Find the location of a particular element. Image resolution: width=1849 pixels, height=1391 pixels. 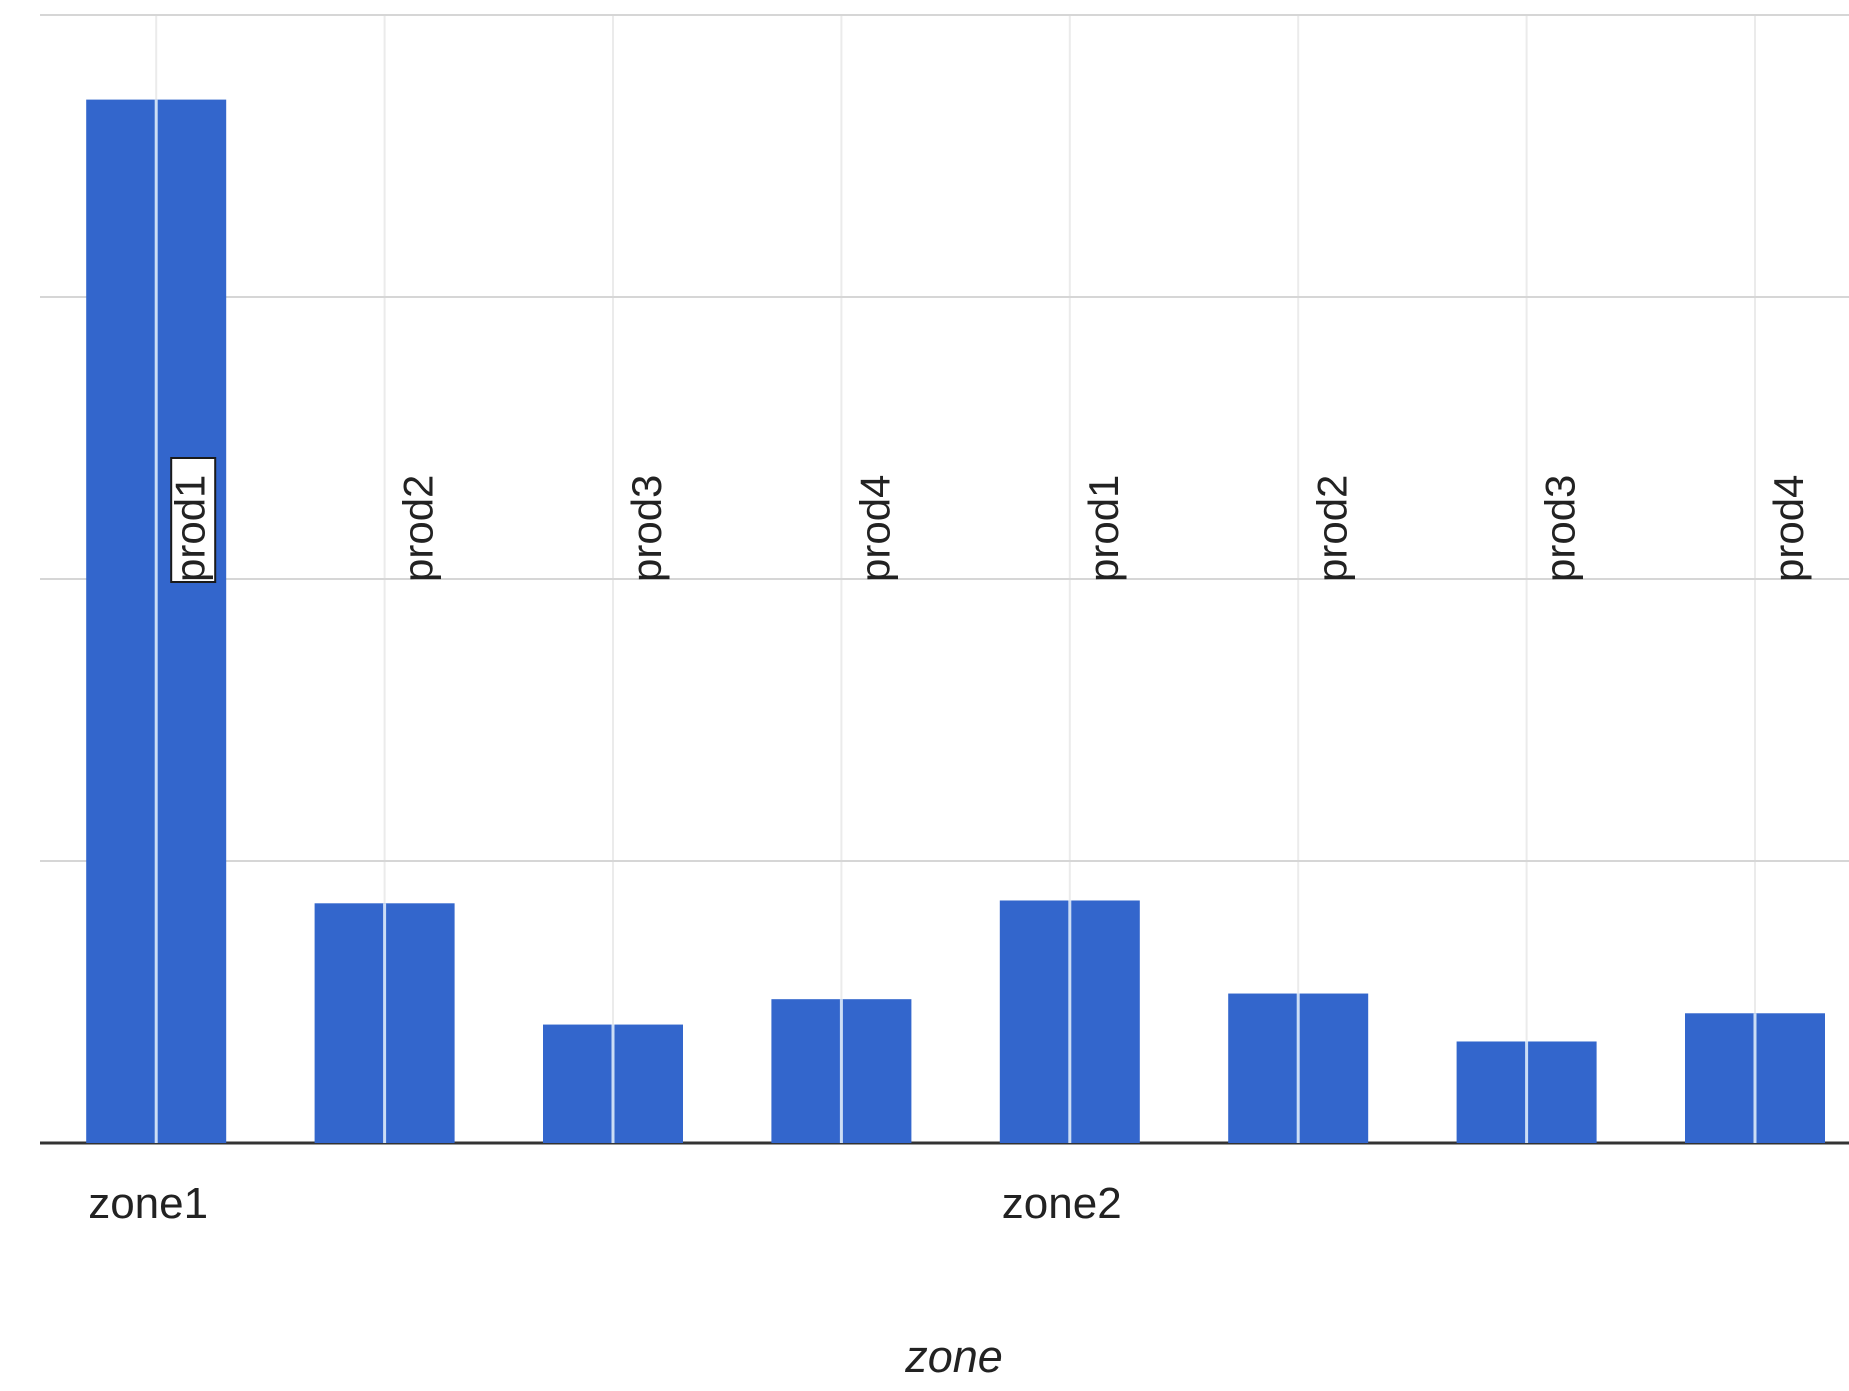

label-background is located at coordinates (193, 520).